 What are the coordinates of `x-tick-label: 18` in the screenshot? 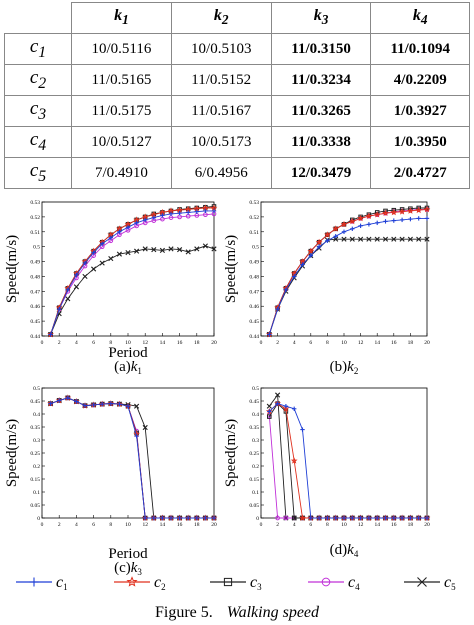 It's located at (197, 525).